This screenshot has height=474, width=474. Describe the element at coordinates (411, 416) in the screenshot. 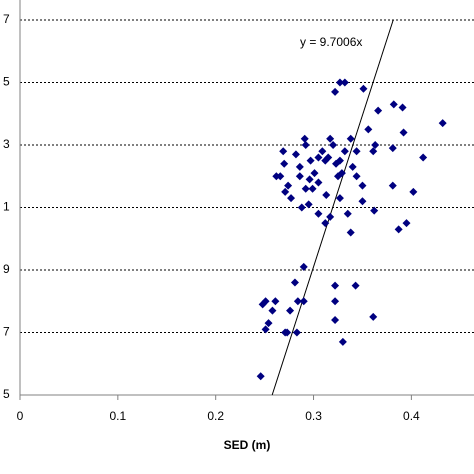

I see `x-tick-label: 0.4` at that location.